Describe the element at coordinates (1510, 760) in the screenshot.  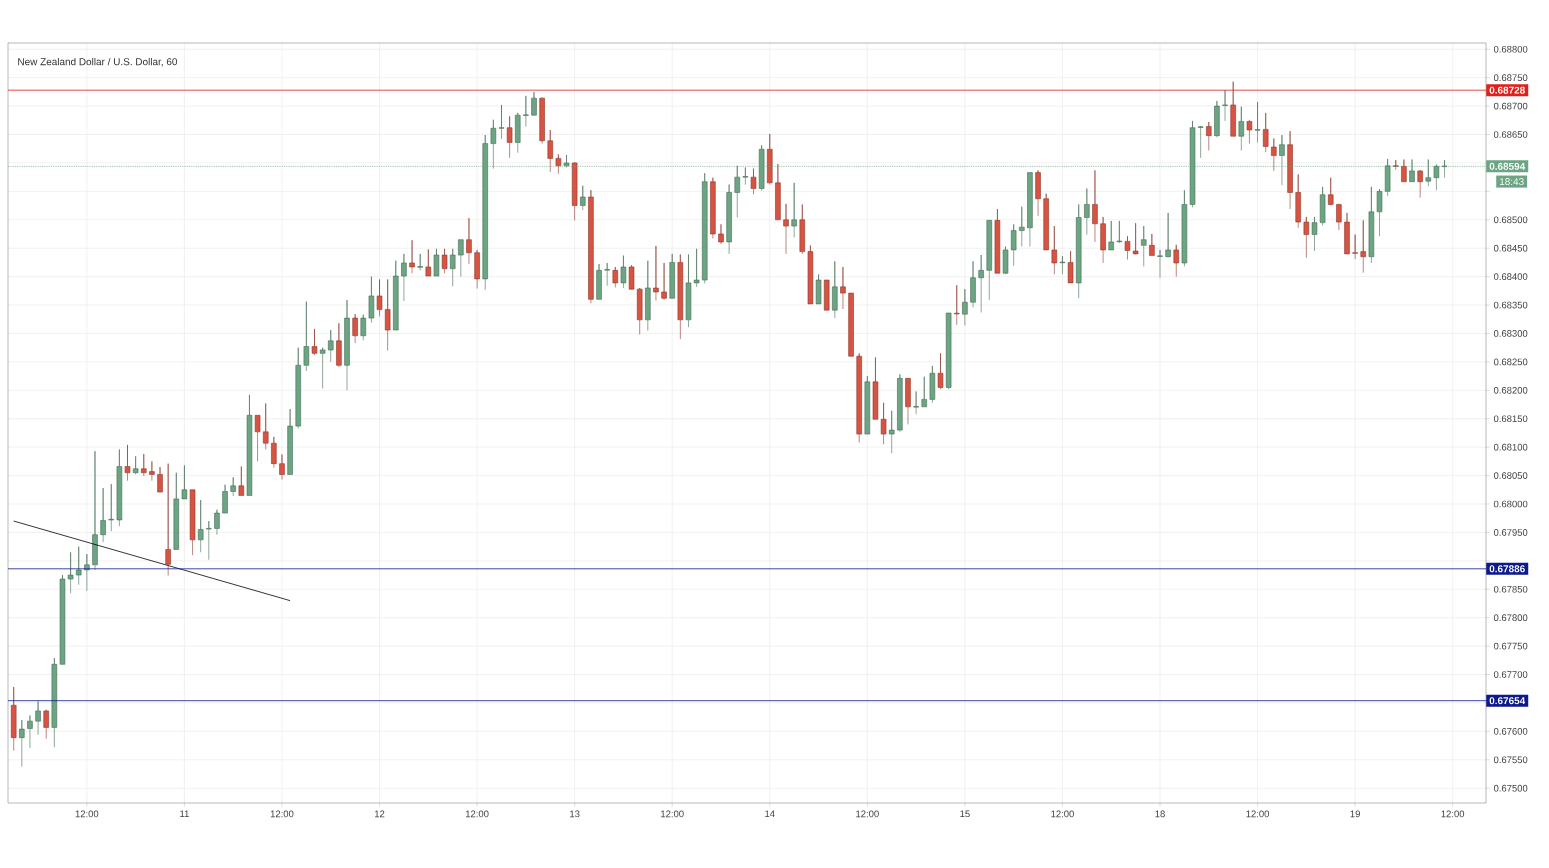
I see `y-tick-label: 0.67550` at that location.